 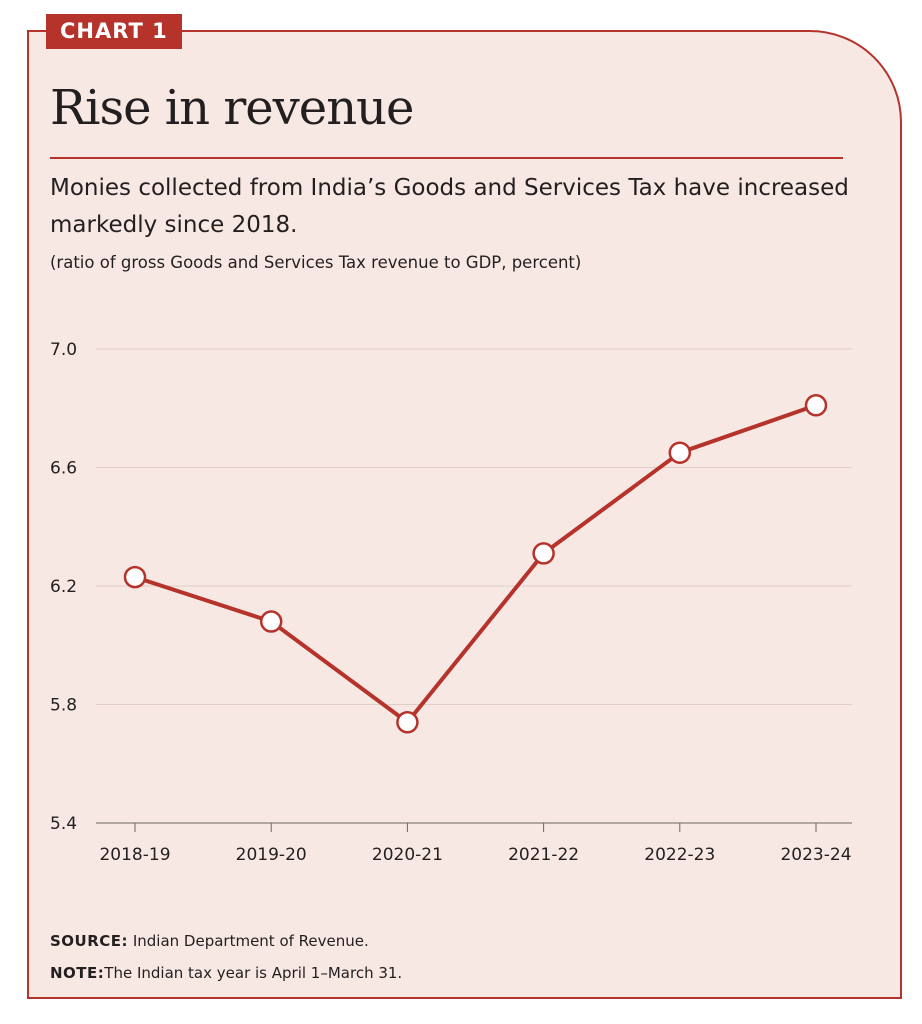 What do you see at coordinates (77, 973) in the screenshot?
I see `note-label: NOTE:` at bounding box center [77, 973].